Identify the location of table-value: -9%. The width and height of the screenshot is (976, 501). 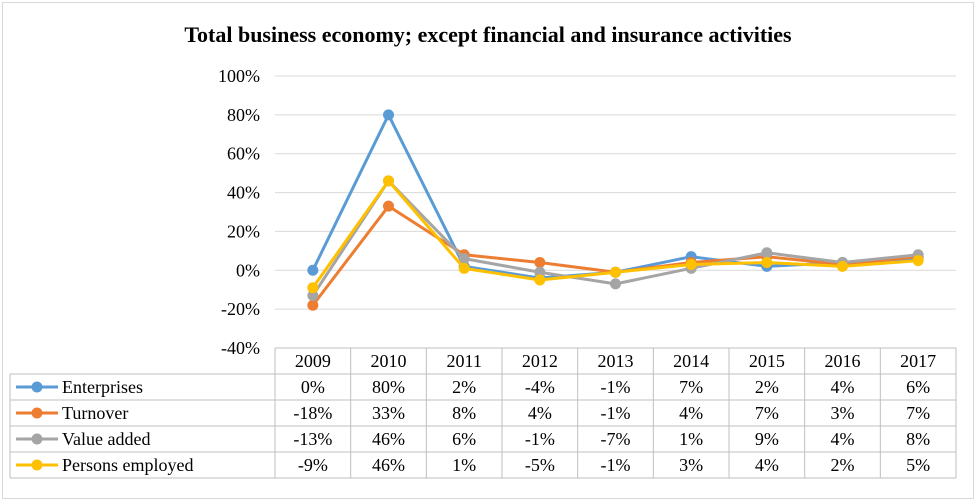
(313, 465).